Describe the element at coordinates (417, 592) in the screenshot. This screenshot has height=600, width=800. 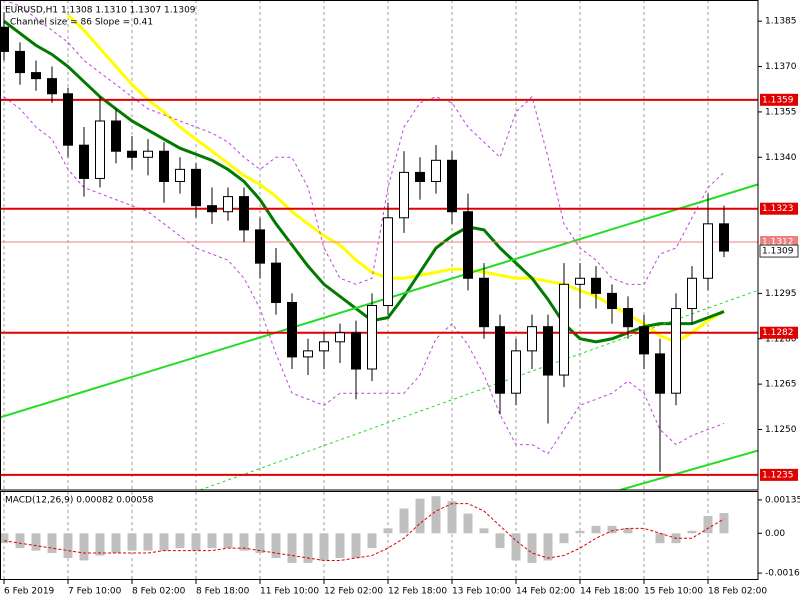
I see `x-tick-label: 12 Feb 18:00` at that location.